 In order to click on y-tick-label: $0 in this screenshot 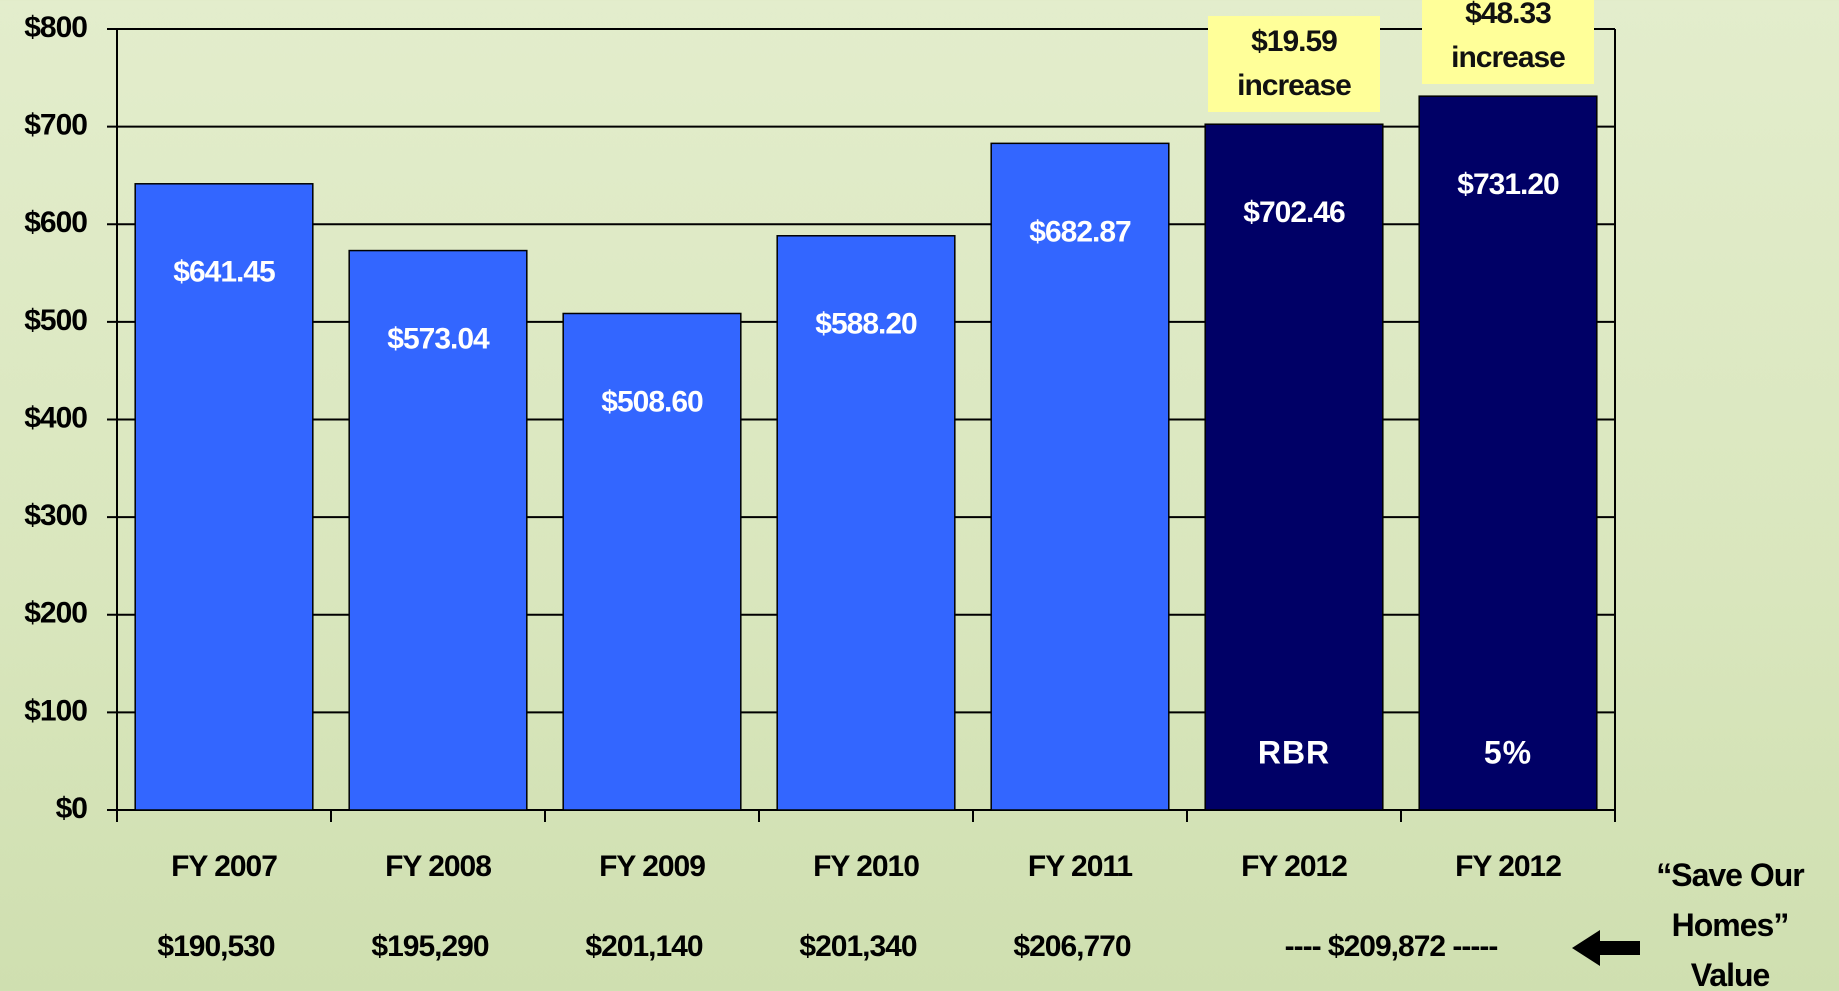, I will do `click(72, 808)`.